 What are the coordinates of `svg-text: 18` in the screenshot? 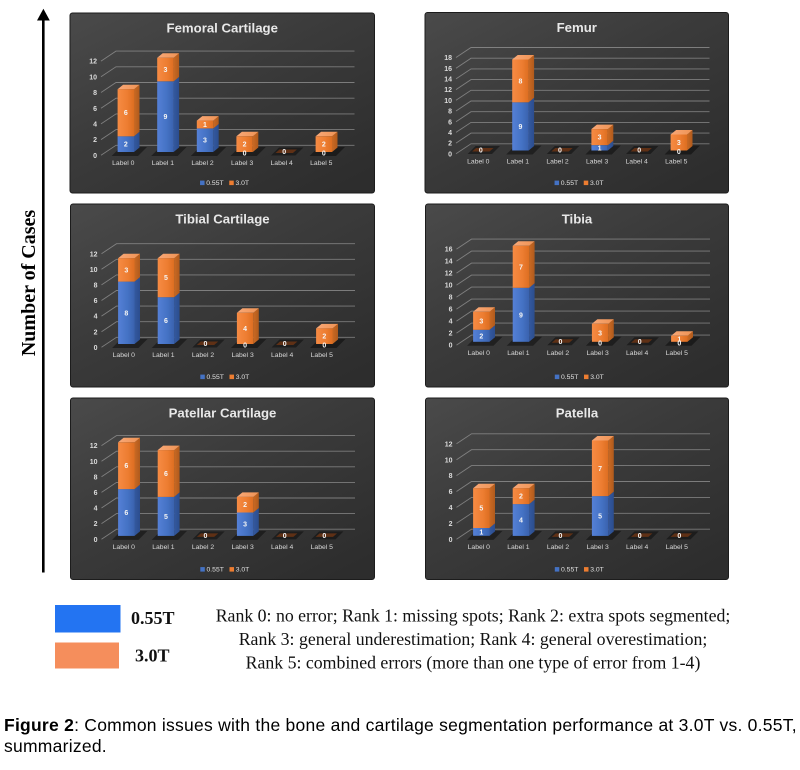 It's located at (448, 58).